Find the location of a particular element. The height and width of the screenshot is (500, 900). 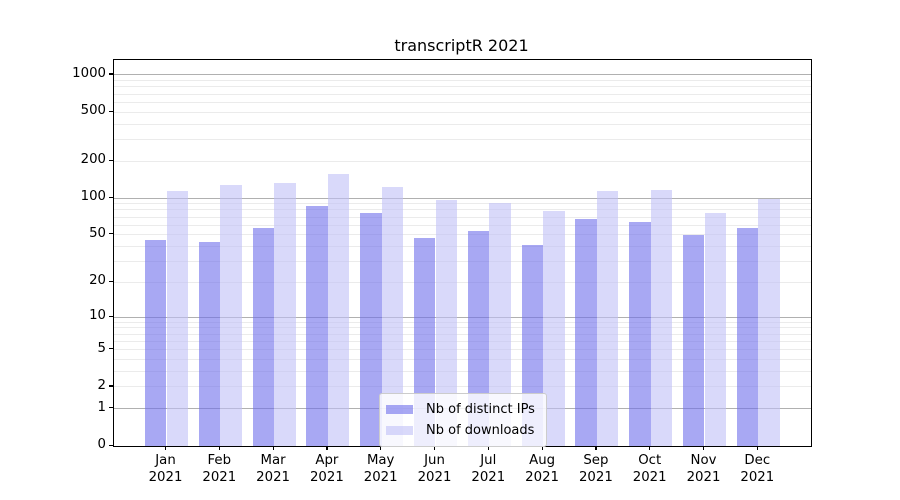

bar-downloads-may is located at coordinates (392, 316).